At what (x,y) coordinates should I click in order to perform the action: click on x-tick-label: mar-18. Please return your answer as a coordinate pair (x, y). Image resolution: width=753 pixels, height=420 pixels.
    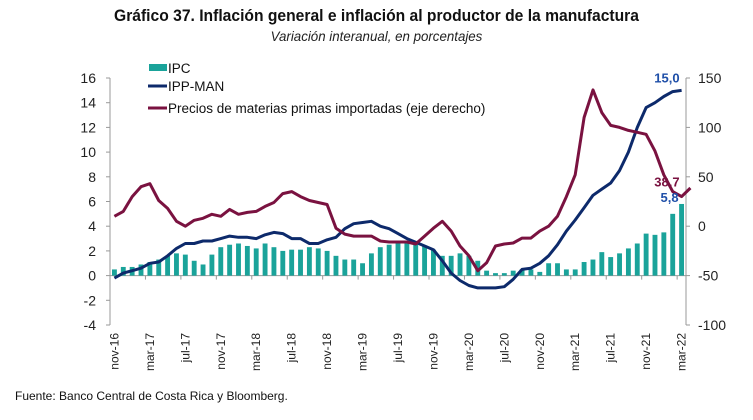
    Looking at the image, I should click on (256, 352).